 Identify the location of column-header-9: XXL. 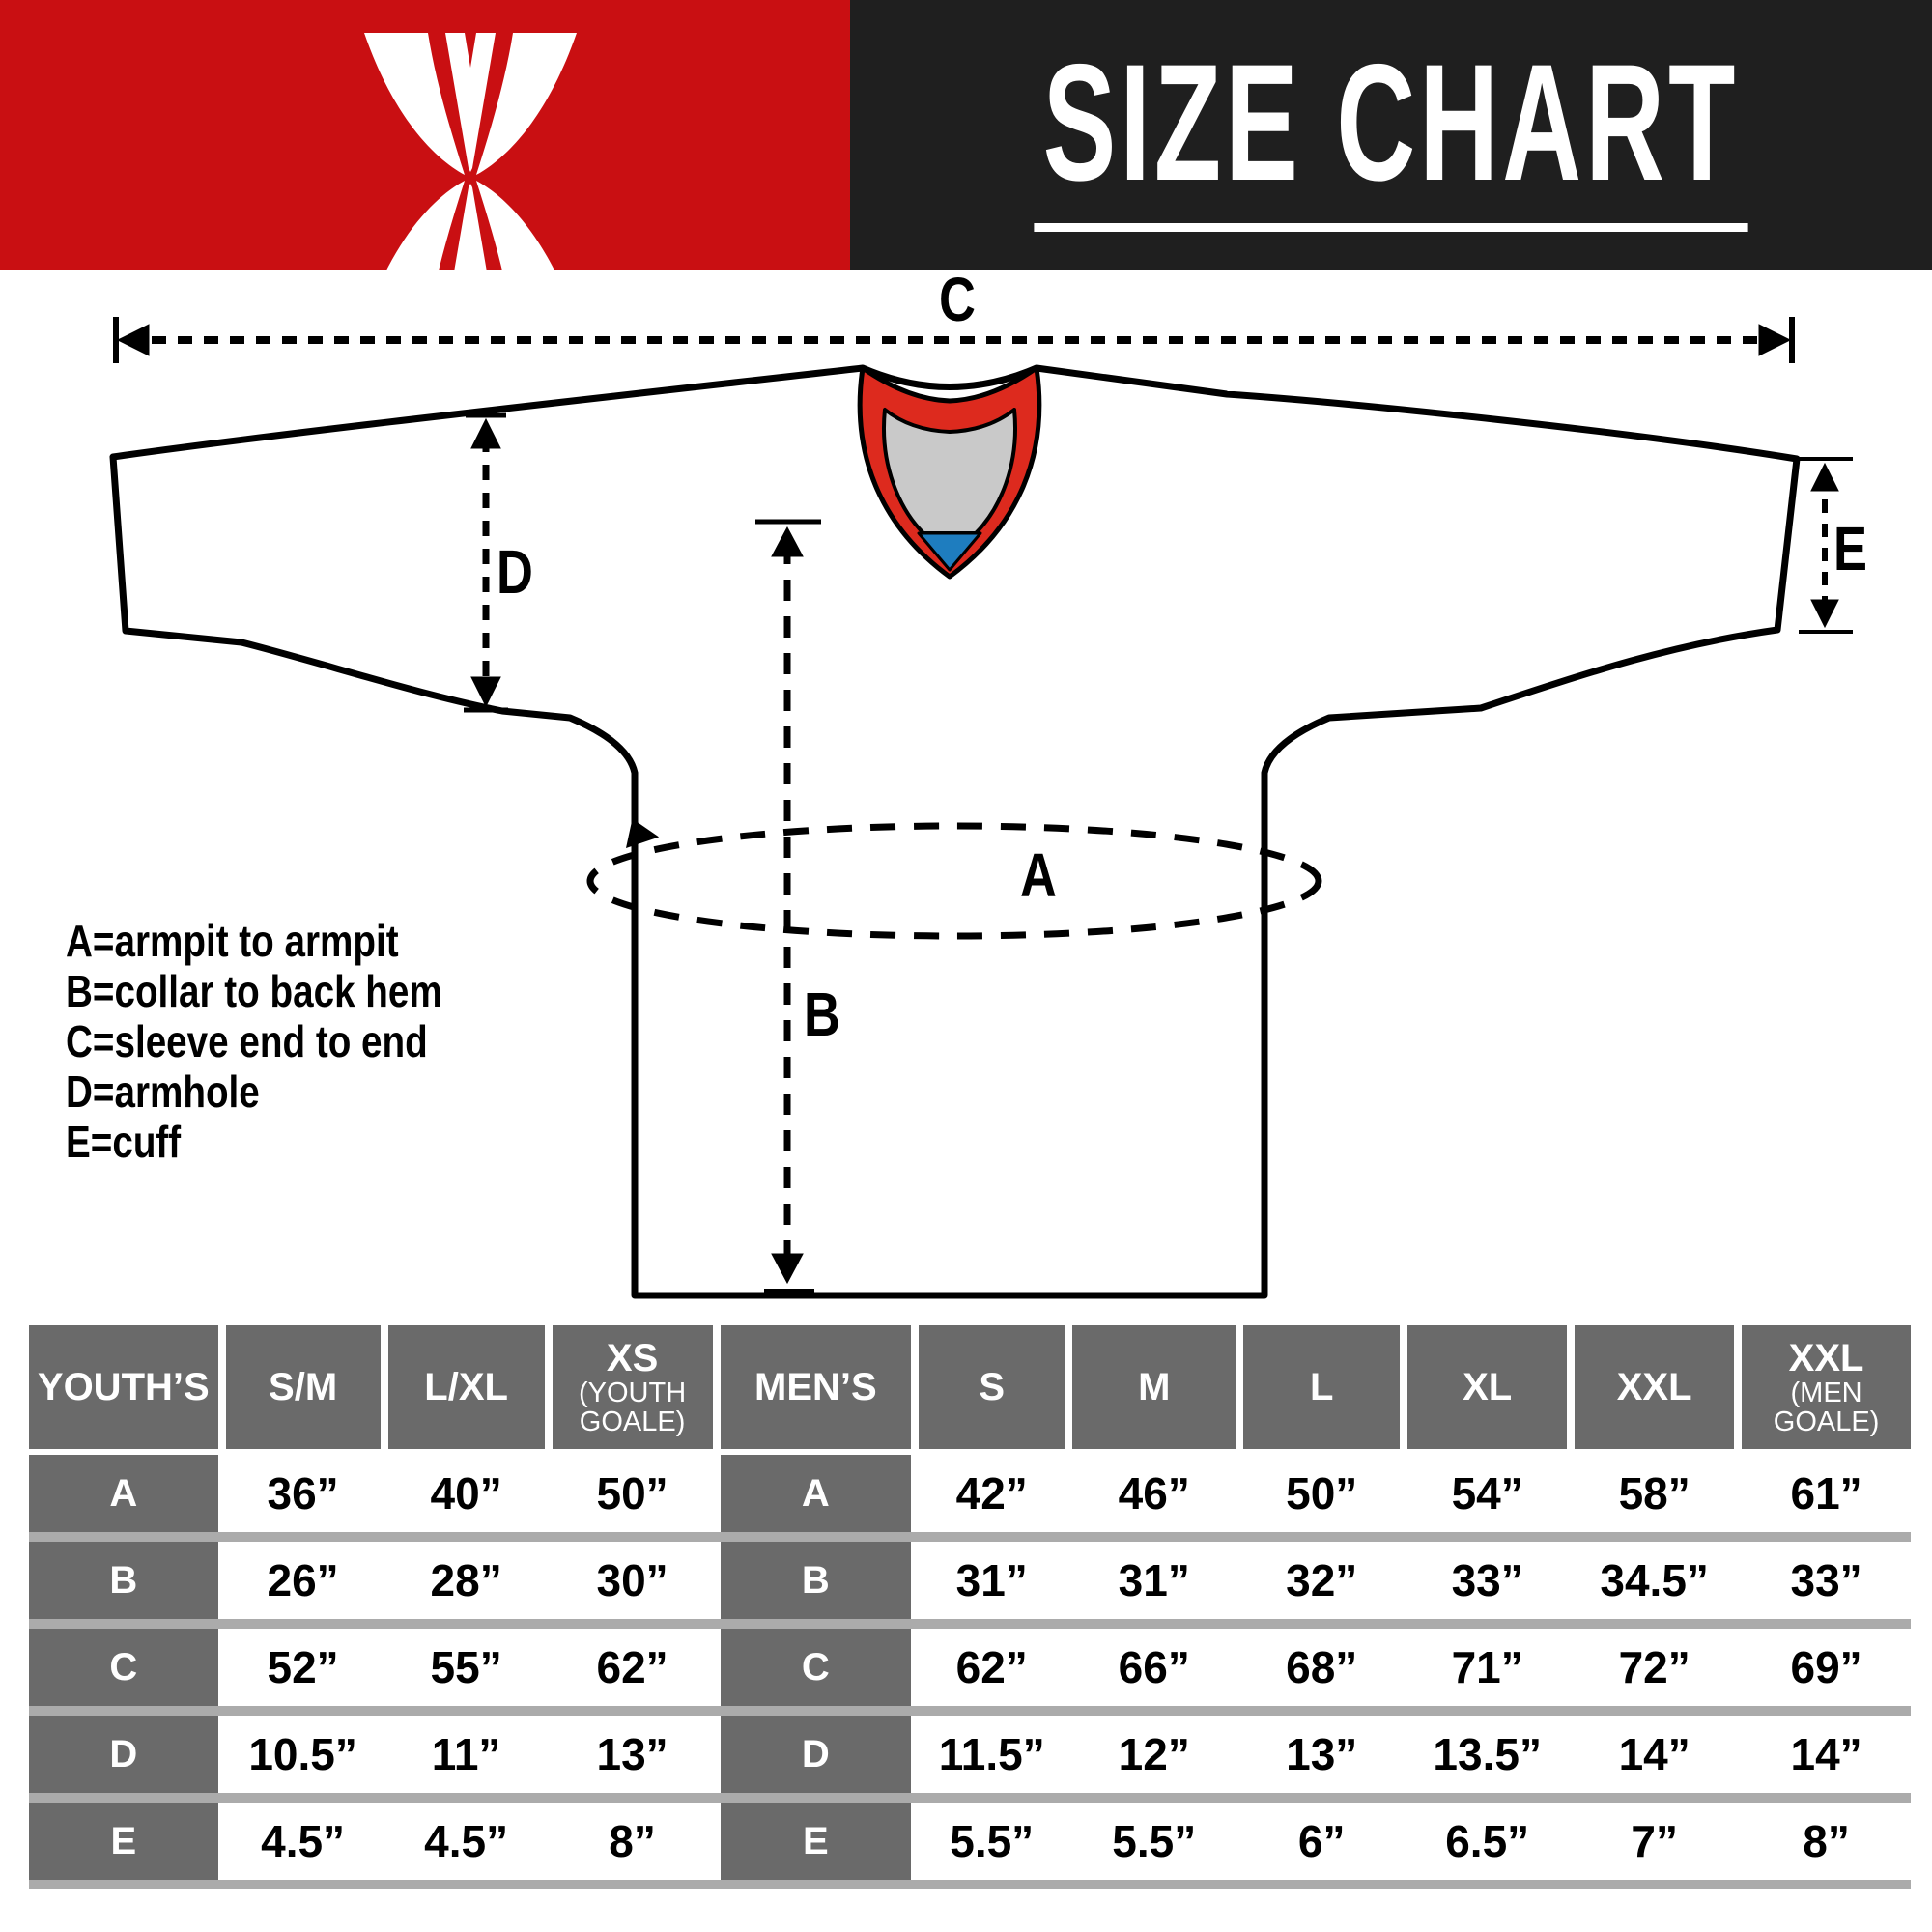
(1655, 1387).